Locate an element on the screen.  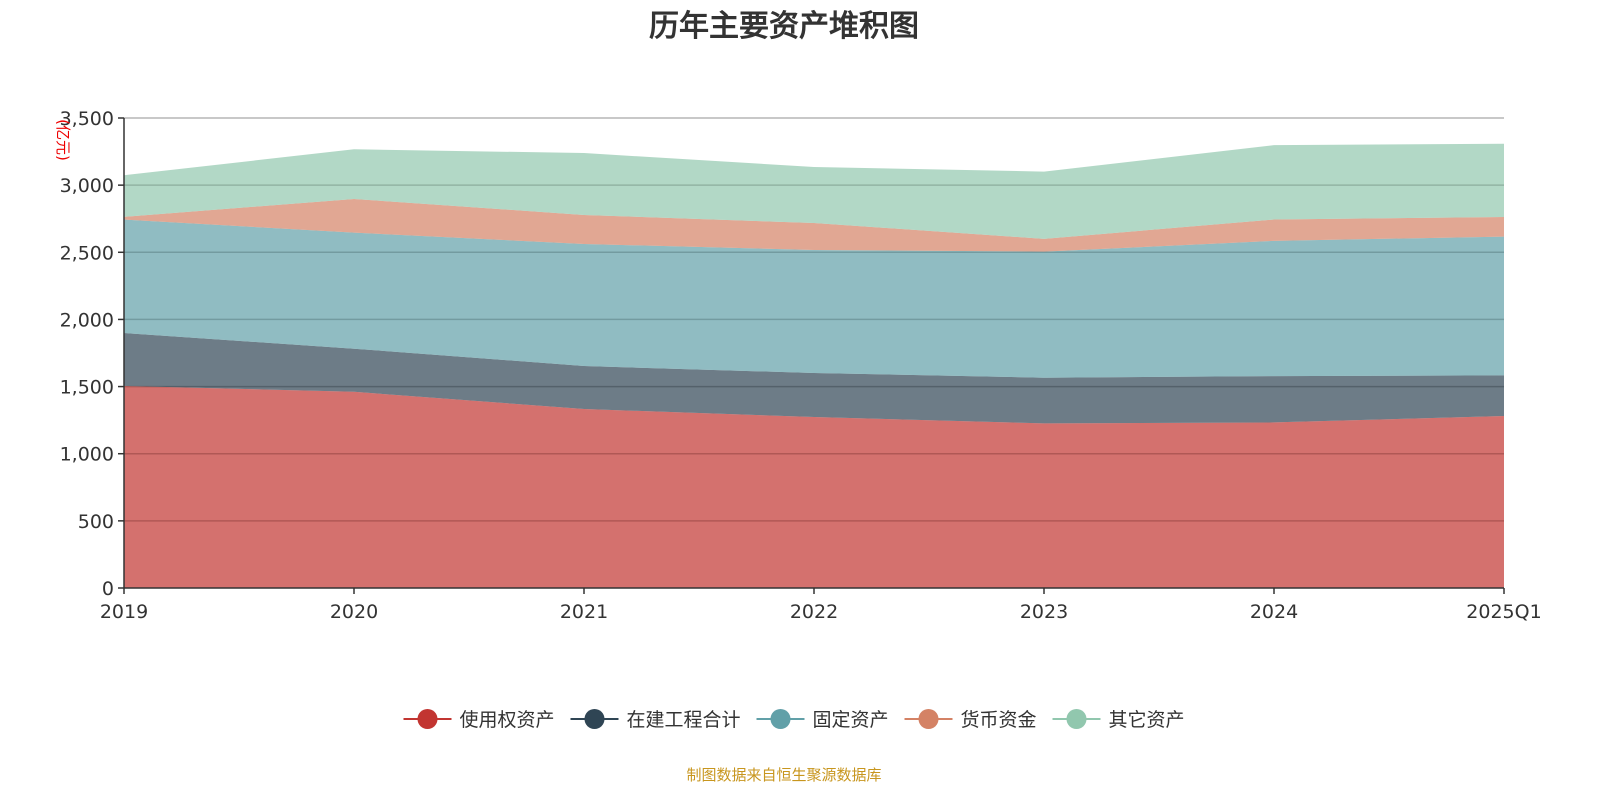
y-tick-label: 3,000 is located at coordinates (87, 186).